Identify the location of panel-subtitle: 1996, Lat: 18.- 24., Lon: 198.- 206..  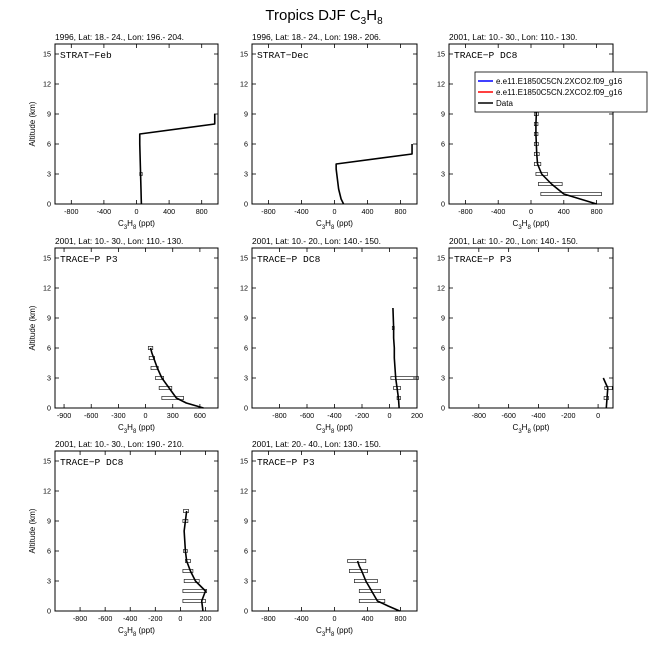
(316, 37).